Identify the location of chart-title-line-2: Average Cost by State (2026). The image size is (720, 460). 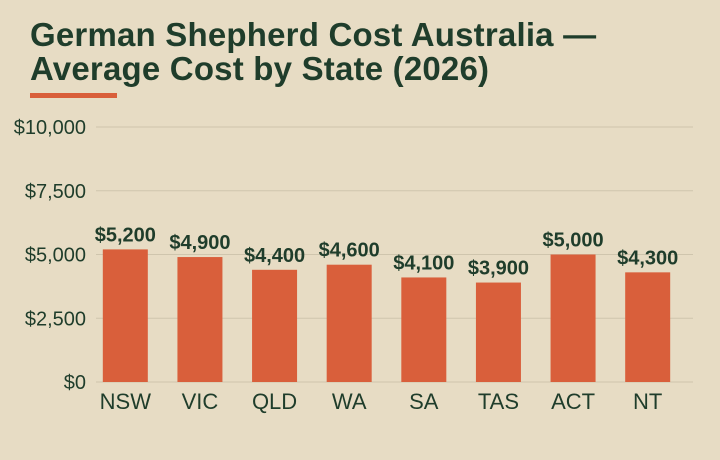
(260, 68).